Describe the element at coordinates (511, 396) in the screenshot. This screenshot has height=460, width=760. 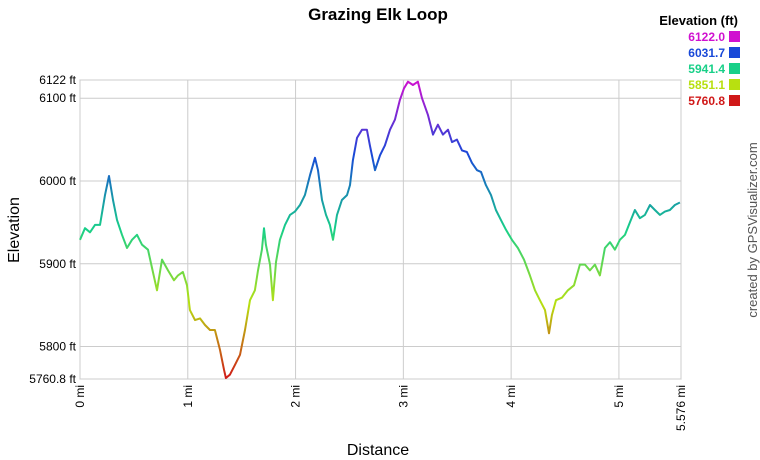
I see `x-tick-label: 4 mi` at that location.